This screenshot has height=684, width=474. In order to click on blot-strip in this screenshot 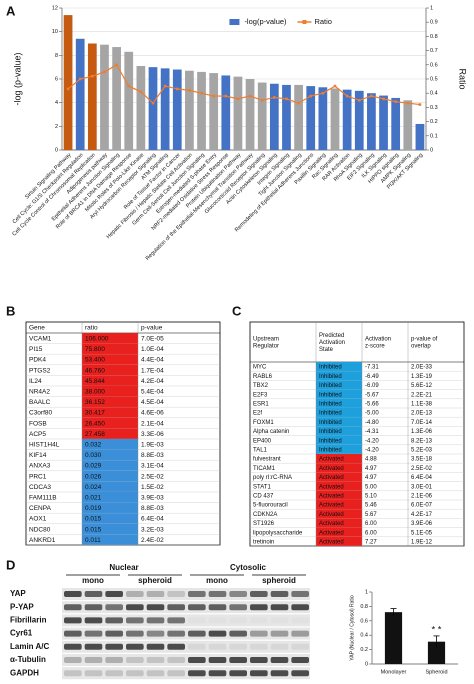, I will do `click(186, 633)`.